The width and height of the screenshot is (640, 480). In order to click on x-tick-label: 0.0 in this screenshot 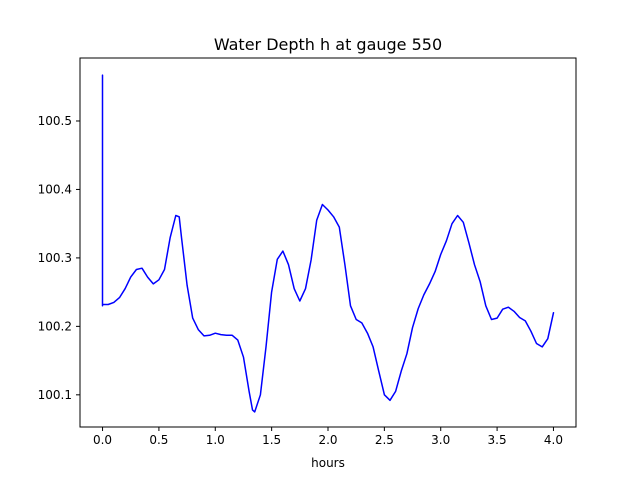, I will do `click(102, 440)`.